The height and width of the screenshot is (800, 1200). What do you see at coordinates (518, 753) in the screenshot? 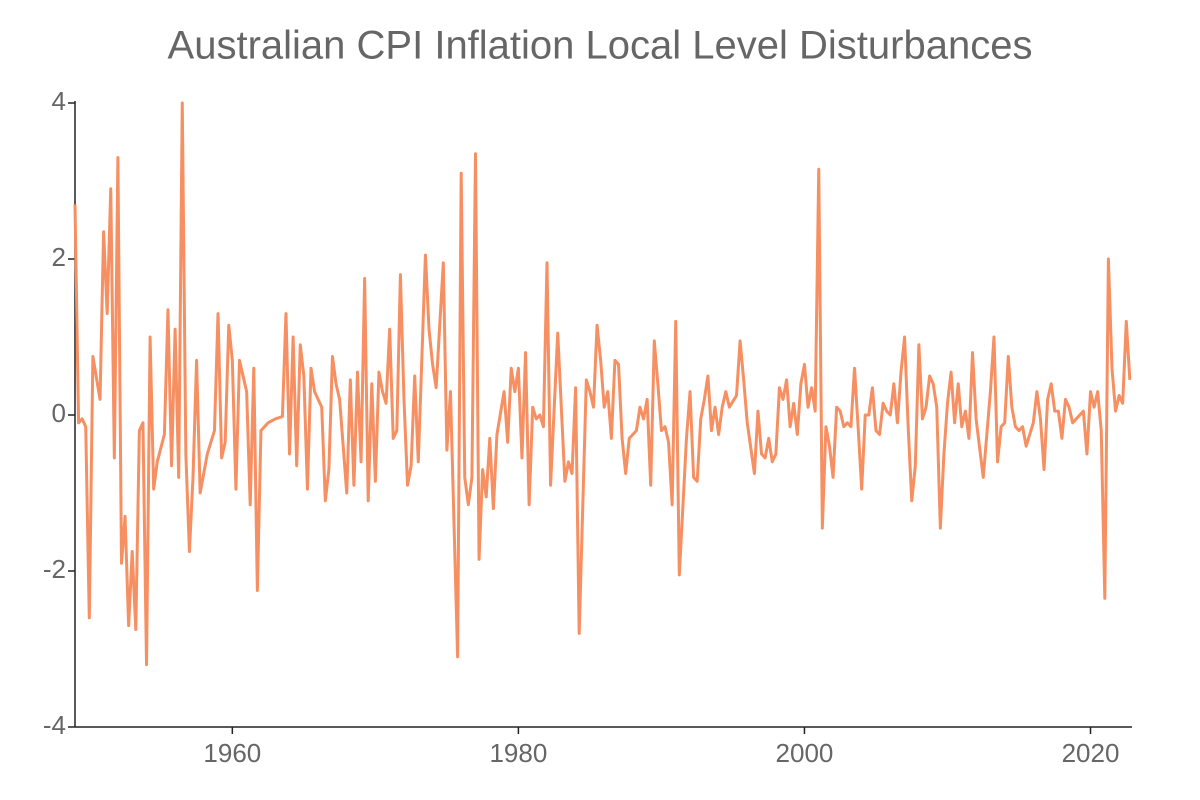
I see `x-tick-label: 1980` at bounding box center [518, 753].